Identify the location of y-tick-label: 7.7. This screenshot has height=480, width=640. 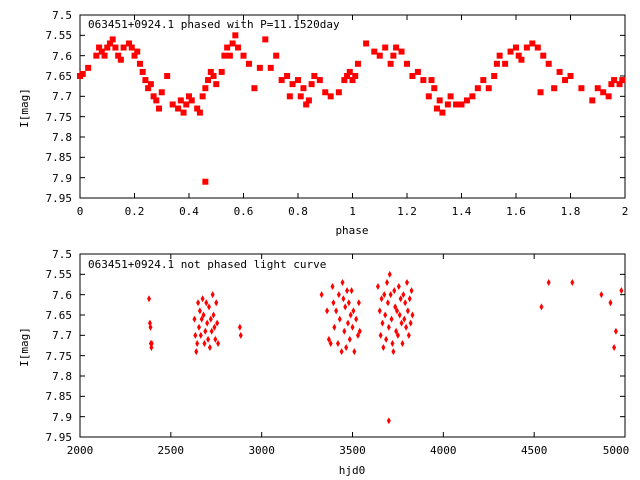
(62, 96).